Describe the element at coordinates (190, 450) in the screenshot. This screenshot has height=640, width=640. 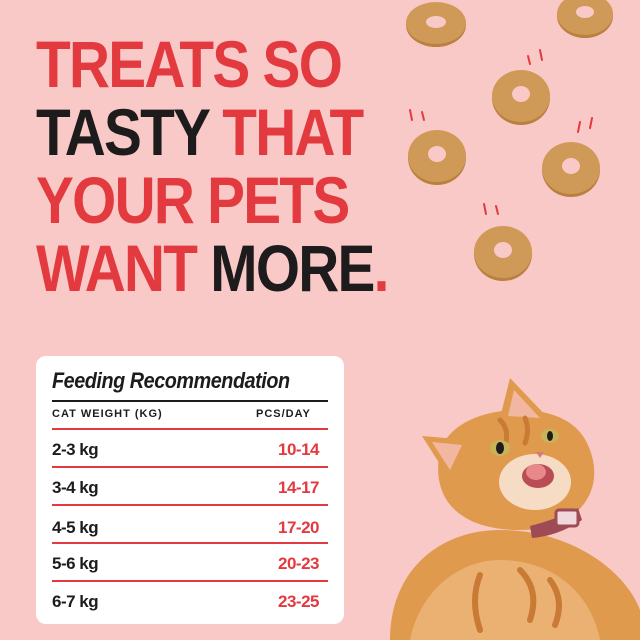
I see `table-row: 2-3 kg 10-14` at that location.